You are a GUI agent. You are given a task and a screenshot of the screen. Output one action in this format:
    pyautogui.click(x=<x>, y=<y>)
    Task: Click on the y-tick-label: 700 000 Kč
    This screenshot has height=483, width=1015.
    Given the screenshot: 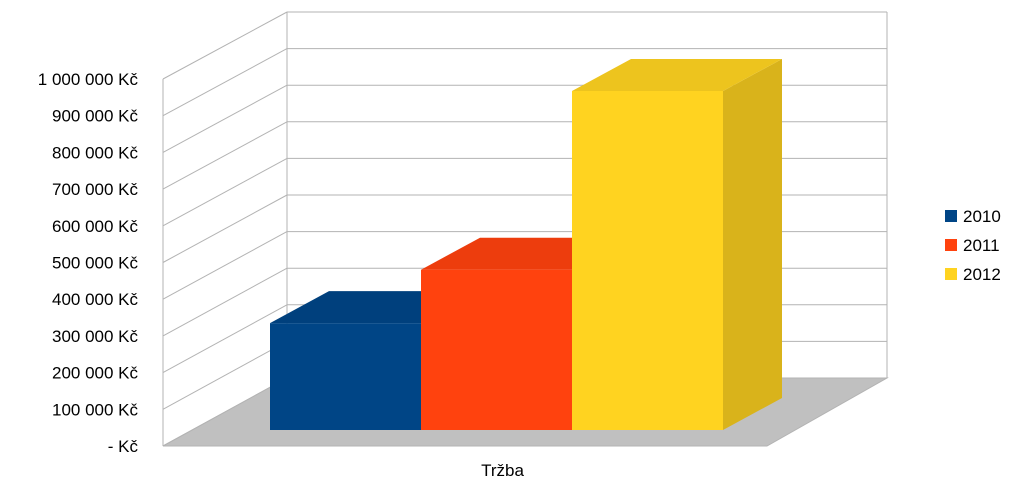 What is the action you would take?
    pyautogui.click(x=95, y=189)
    